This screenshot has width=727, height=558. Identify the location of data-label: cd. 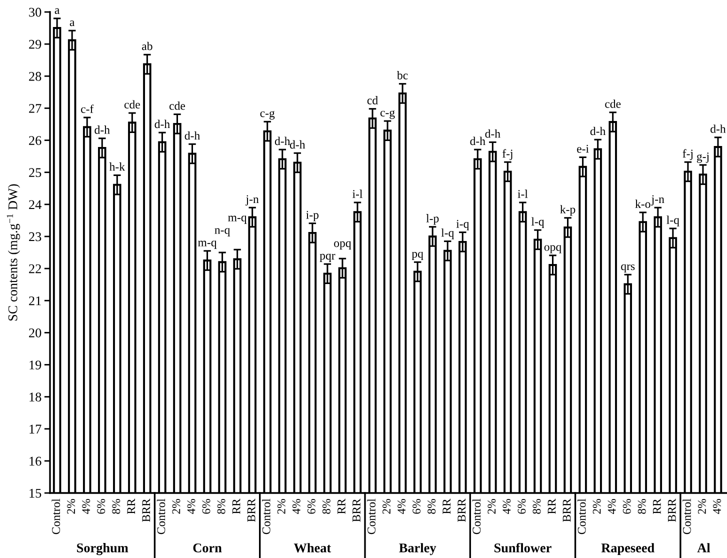
(372, 100).